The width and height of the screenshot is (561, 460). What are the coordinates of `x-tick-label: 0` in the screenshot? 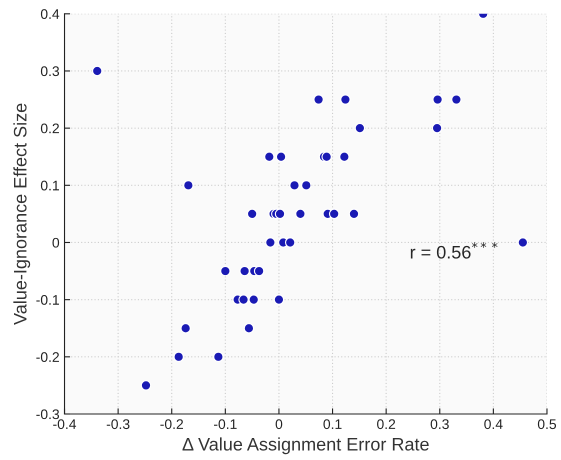 It's located at (279, 424).